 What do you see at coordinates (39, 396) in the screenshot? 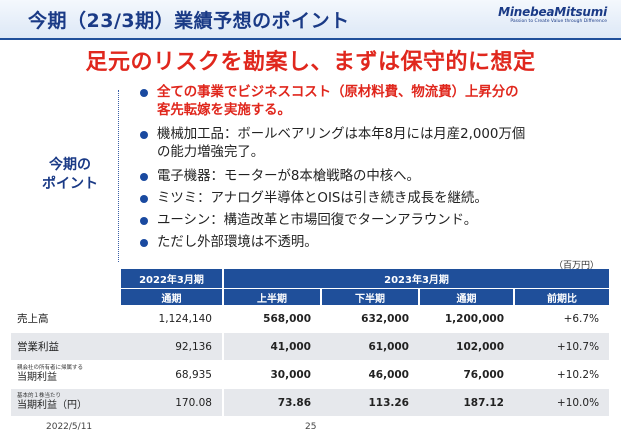
I see `row-label-note: 基本的１株当たり` at bounding box center [39, 396].